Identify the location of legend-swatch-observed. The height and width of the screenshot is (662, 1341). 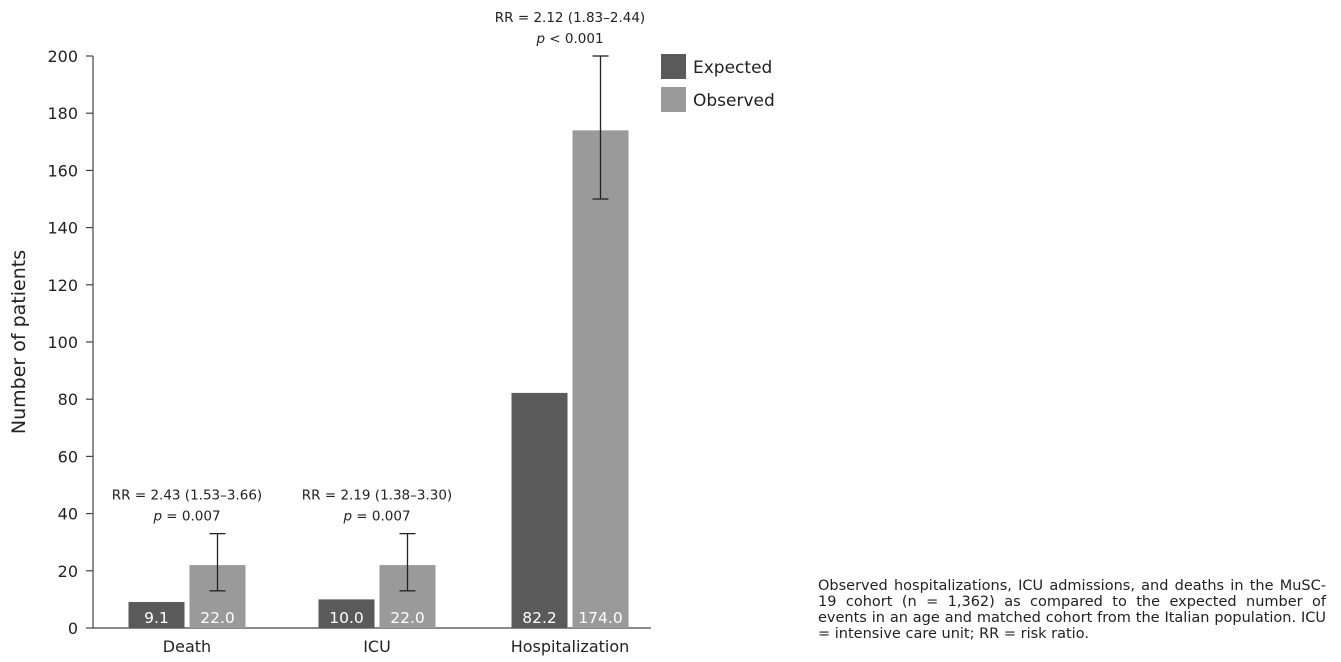
(673, 99).